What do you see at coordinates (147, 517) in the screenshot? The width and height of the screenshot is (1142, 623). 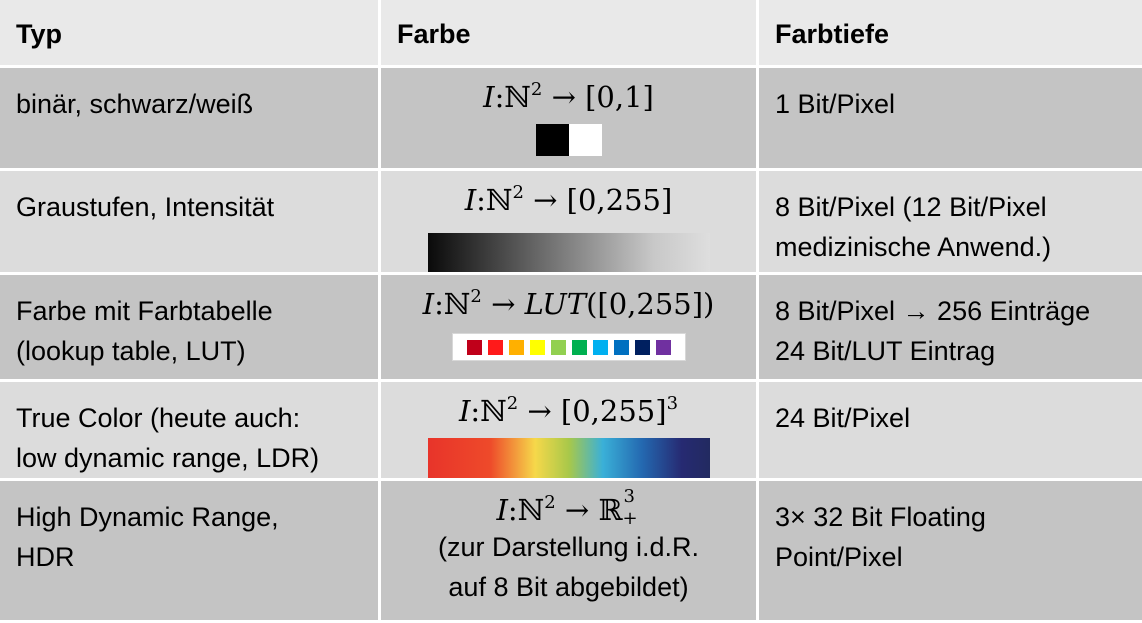 I see `typ-line: High Dynamic Range,` at bounding box center [147, 517].